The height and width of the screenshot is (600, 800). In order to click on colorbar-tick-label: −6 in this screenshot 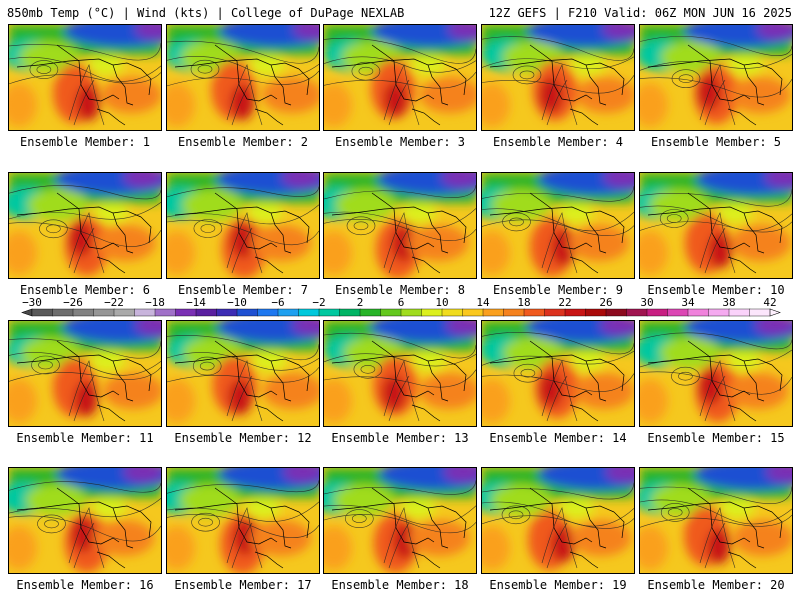, I will do `click(277, 302)`.